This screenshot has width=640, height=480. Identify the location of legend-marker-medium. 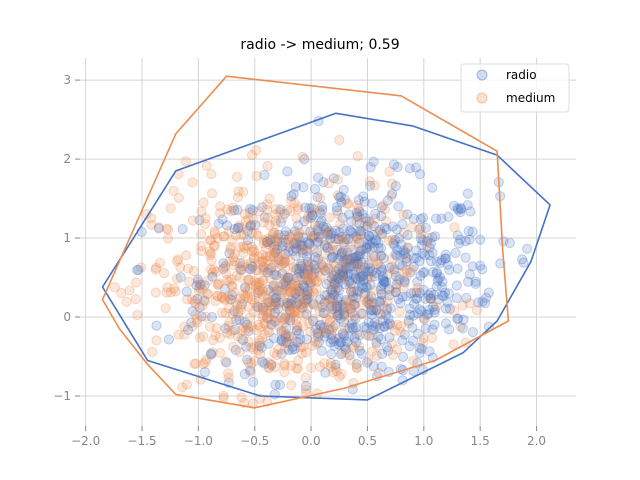
(482, 98).